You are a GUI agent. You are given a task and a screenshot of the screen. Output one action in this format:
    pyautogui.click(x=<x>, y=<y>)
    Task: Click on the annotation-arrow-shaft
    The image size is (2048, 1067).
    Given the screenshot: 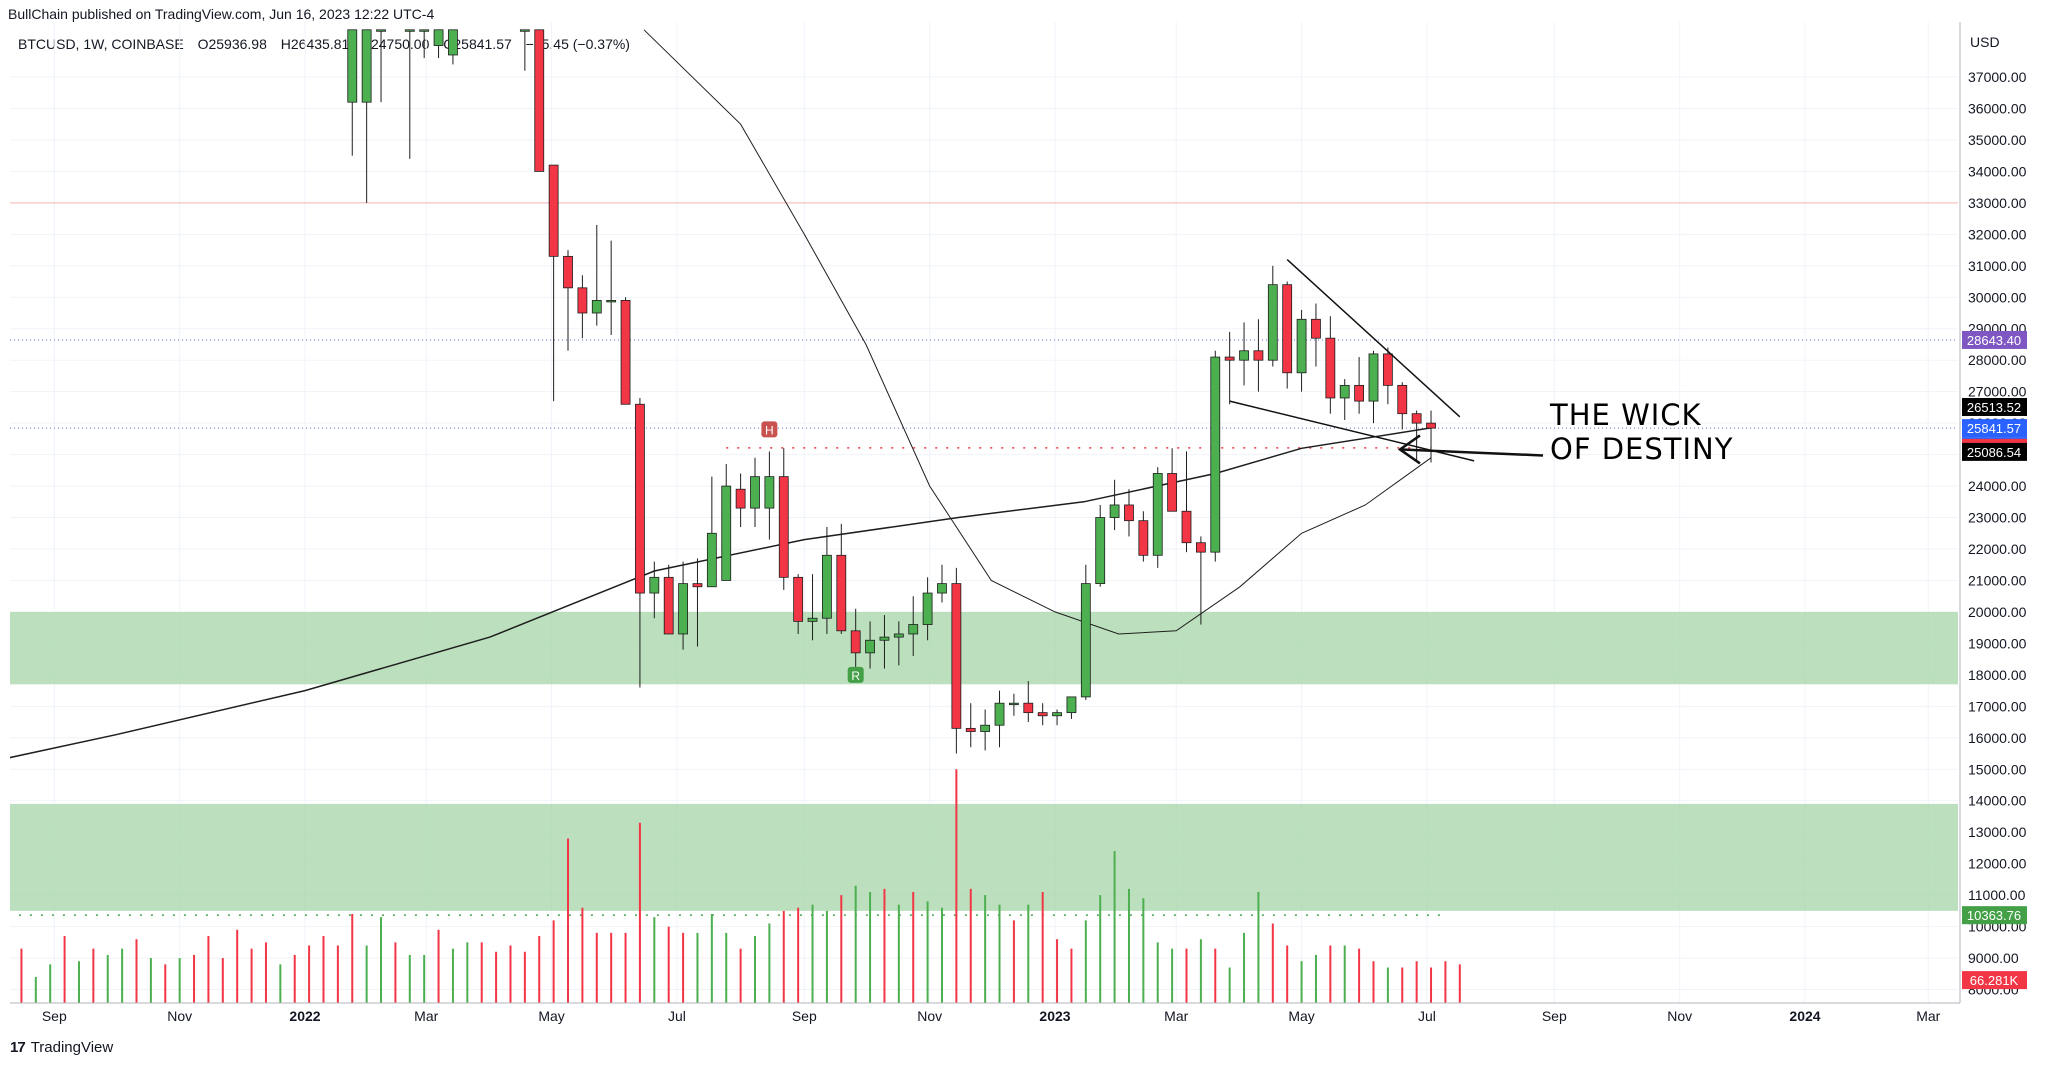 What is the action you would take?
    pyautogui.click(x=1472, y=452)
    